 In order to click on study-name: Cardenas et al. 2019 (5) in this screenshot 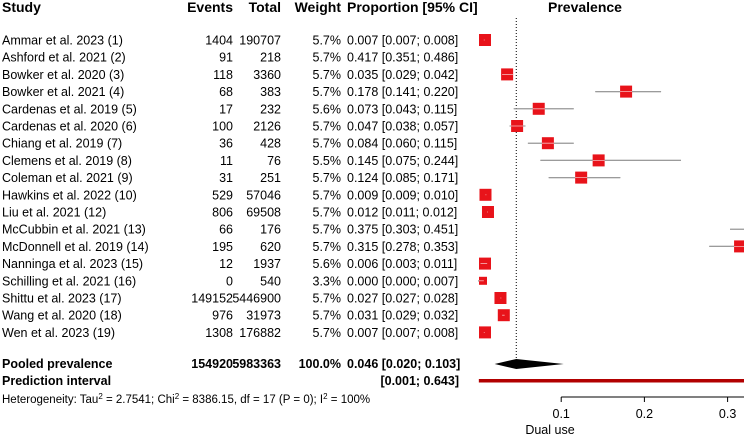, I will do `click(69, 109)`.